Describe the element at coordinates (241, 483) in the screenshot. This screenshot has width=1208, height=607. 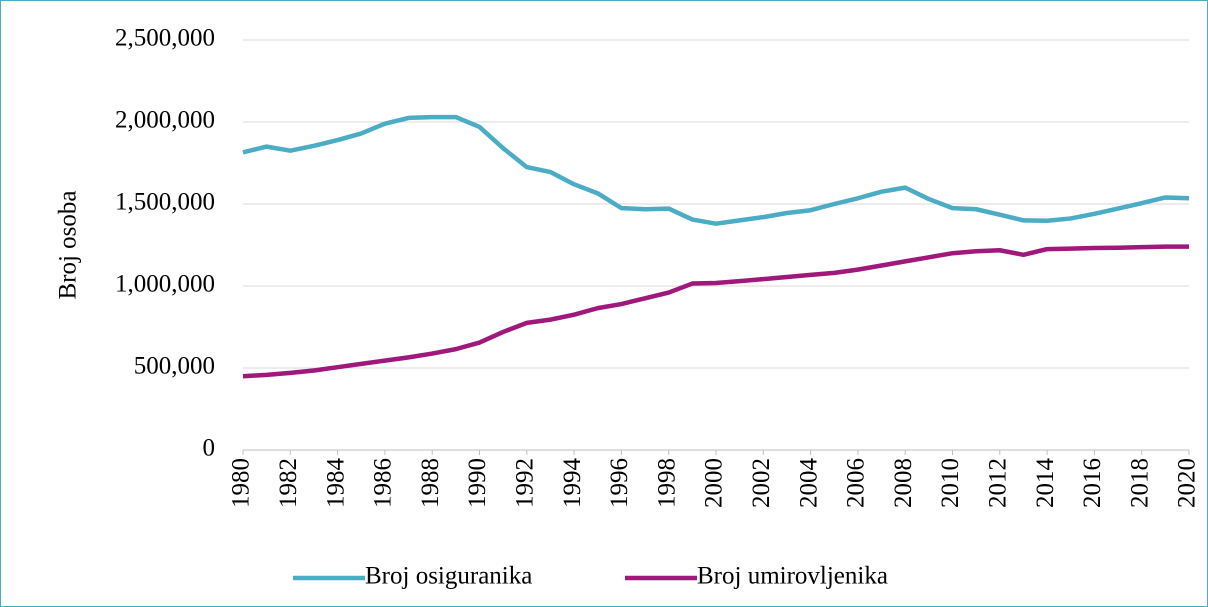
I see `x-tick-label: 1980` at that location.